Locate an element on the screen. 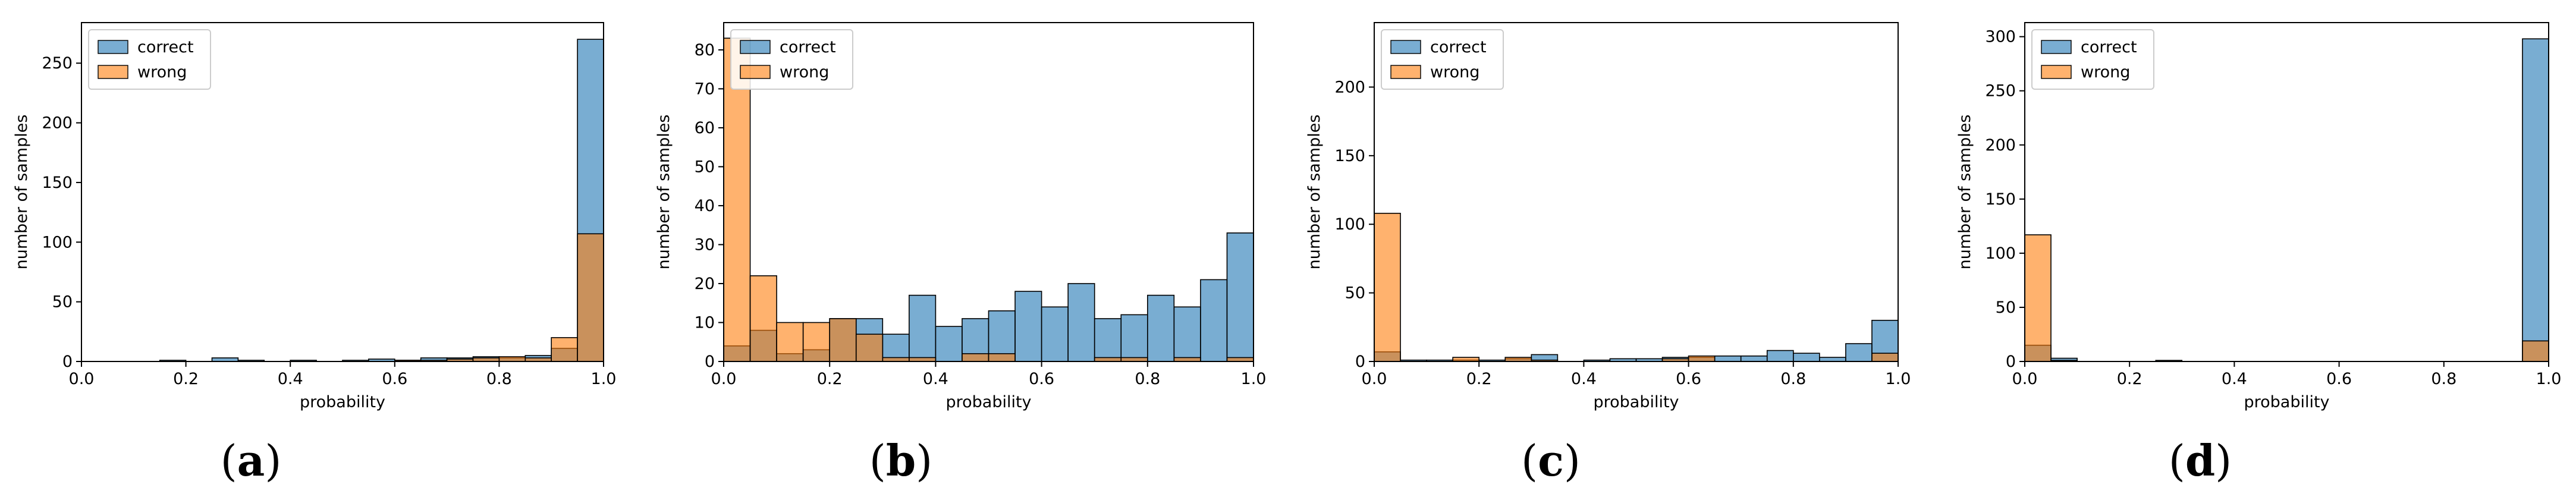 The height and width of the screenshot is (500, 2576). x-tick-label: 0.8 is located at coordinates (499, 379).